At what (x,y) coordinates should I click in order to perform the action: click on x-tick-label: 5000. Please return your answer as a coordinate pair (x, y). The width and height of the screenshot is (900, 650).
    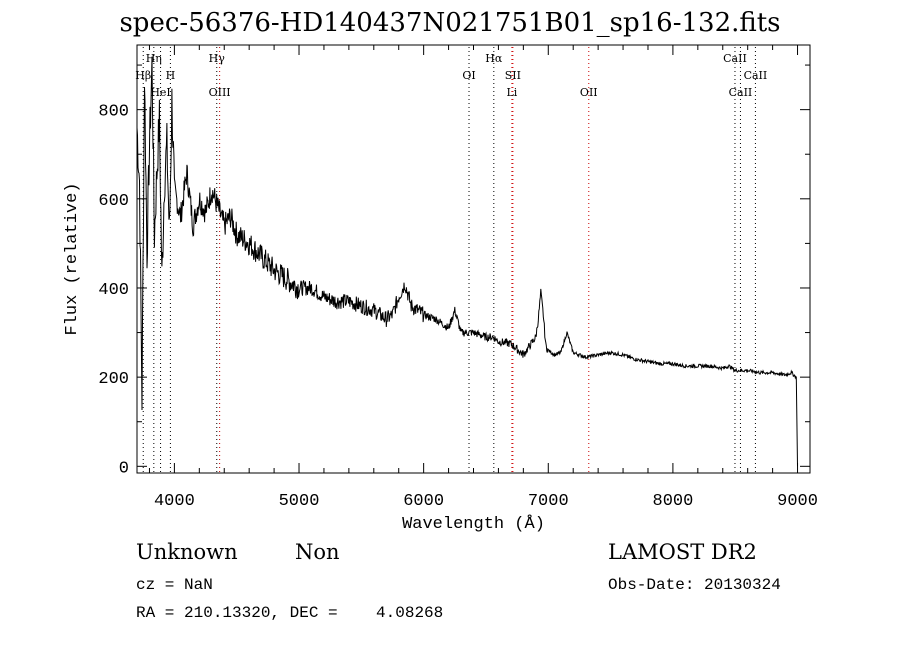
    Looking at the image, I should click on (299, 501).